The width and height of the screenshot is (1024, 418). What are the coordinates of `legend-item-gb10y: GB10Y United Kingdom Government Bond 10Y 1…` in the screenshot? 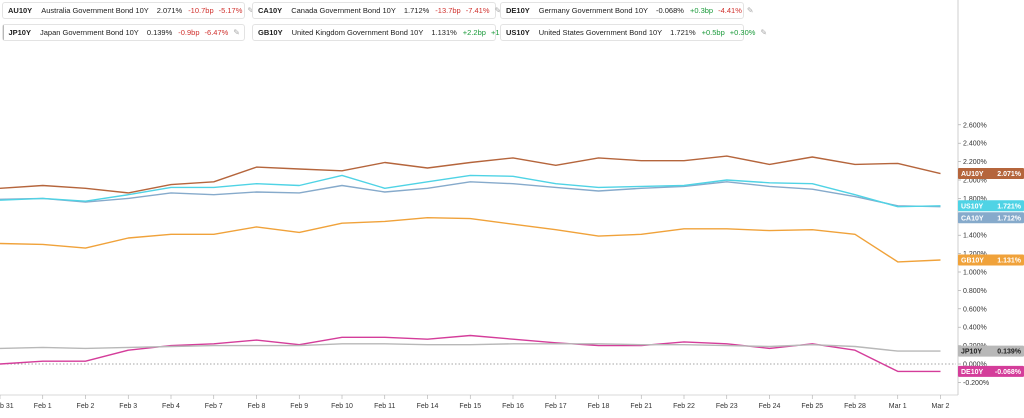 It's located at (390, 32).